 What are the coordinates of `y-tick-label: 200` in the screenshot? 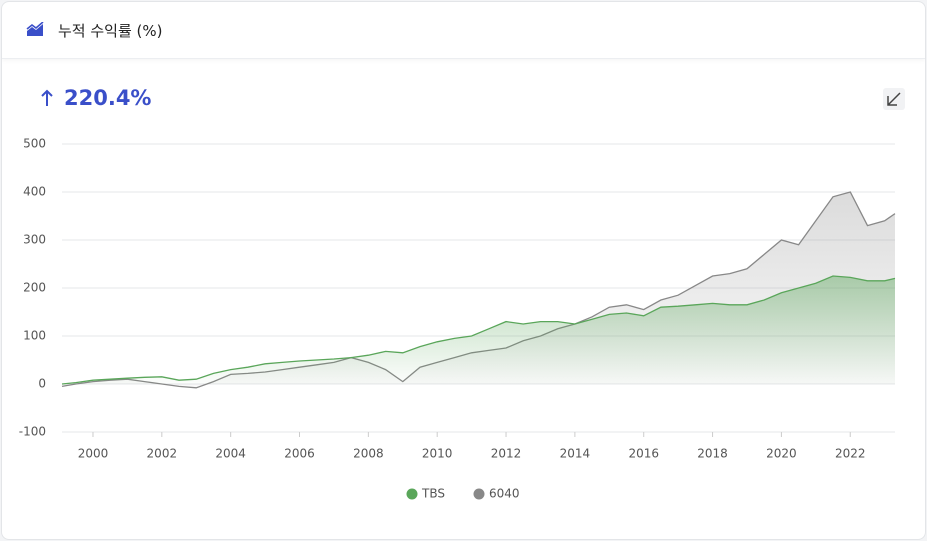 It's located at (34, 288).